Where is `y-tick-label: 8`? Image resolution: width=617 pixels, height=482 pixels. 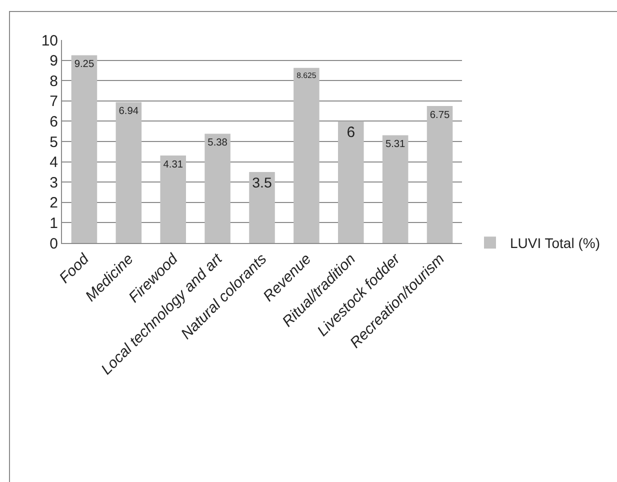 y-tick-label: 8 is located at coordinates (54, 81).